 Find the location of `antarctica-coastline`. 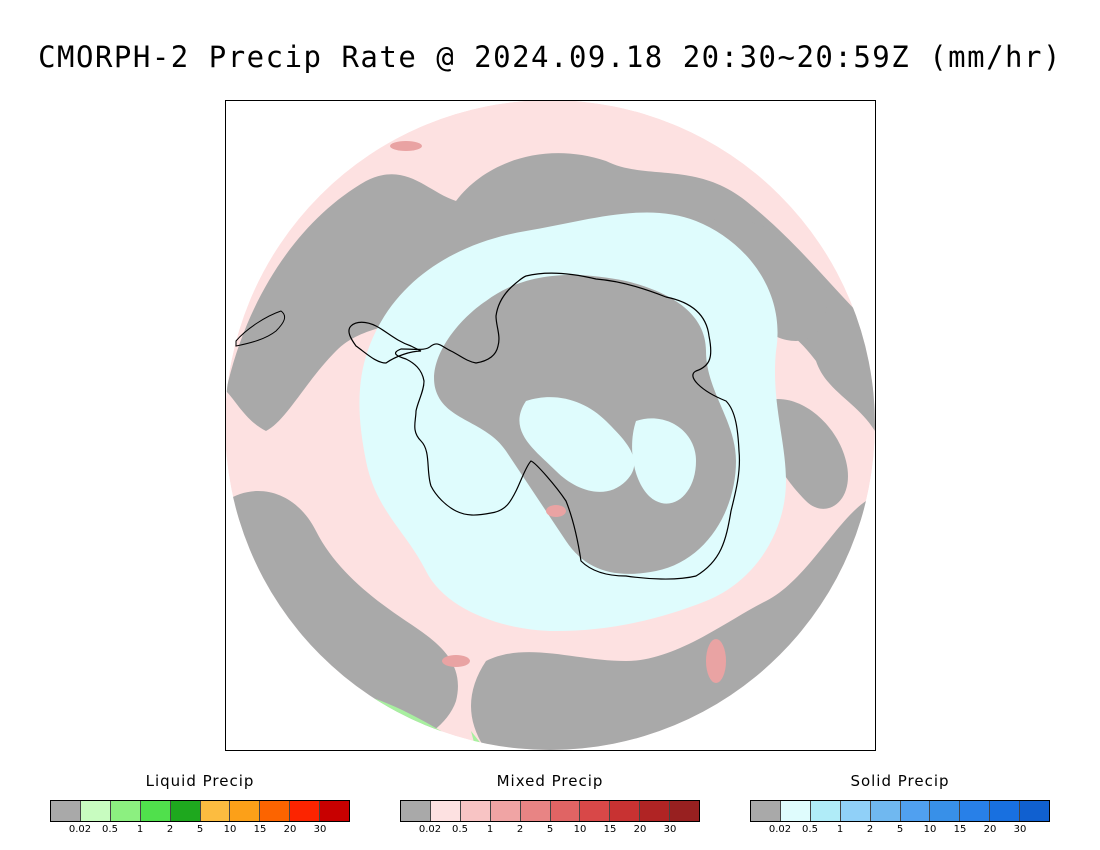

antarctica-coastline is located at coordinates (567, 426).